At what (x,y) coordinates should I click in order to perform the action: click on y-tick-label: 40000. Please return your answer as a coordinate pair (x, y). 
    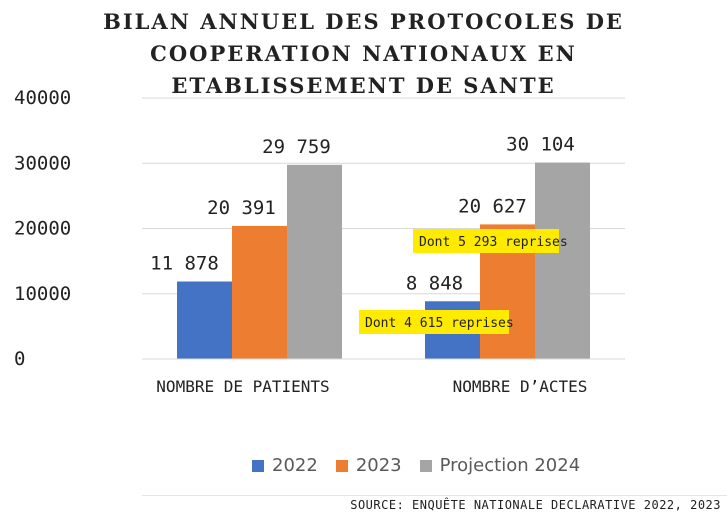
    Looking at the image, I should click on (42, 98).